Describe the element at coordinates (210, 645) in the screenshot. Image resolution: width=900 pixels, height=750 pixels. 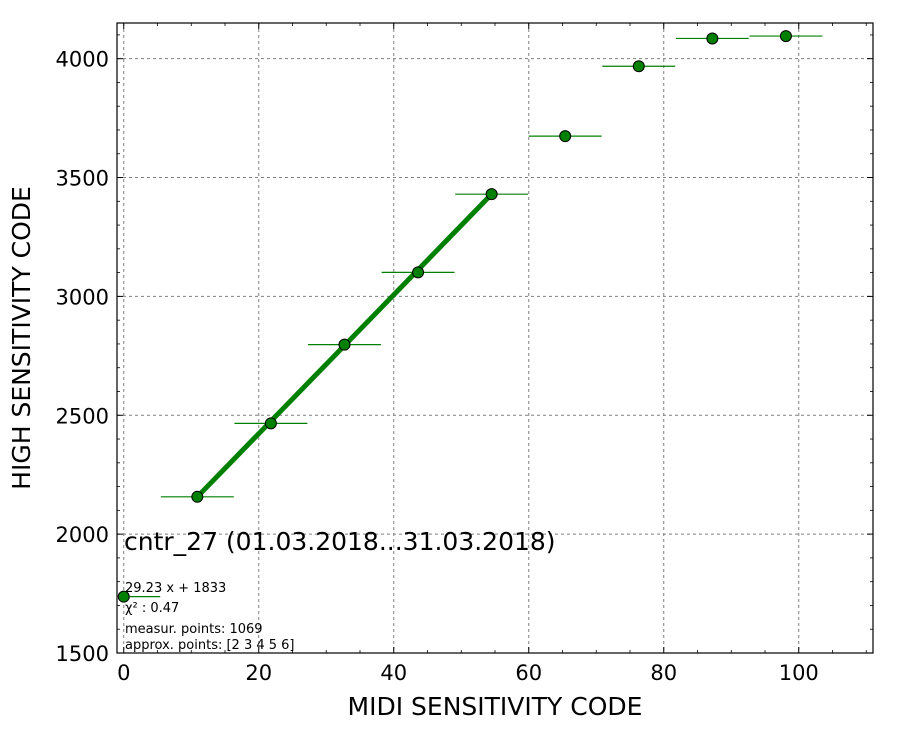
I see `annotation-line: approx. points: [2 3 4 5 6]` at that location.